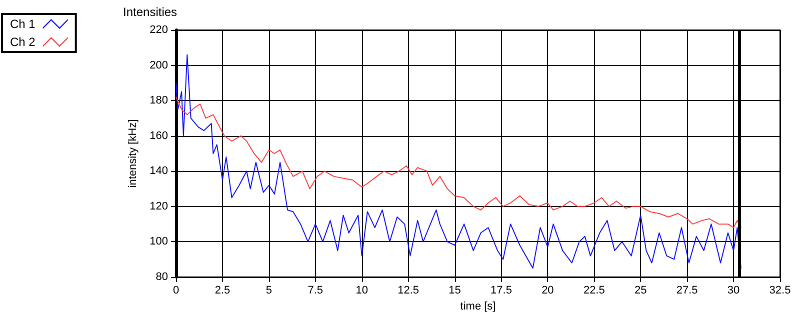 The image size is (802, 320). I want to click on x-tick-label: 5, so click(269, 290).